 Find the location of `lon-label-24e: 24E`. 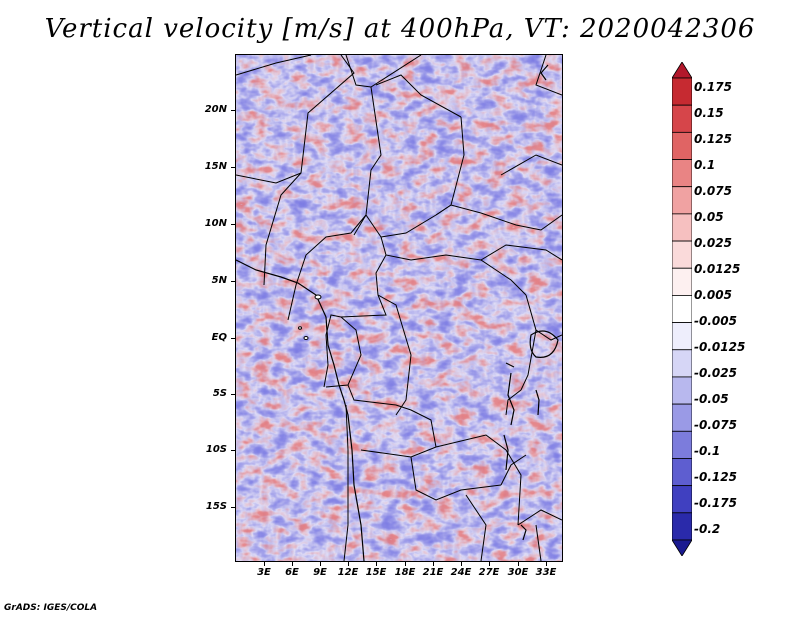

lon-label-24e: 24E is located at coordinates (461, 572).